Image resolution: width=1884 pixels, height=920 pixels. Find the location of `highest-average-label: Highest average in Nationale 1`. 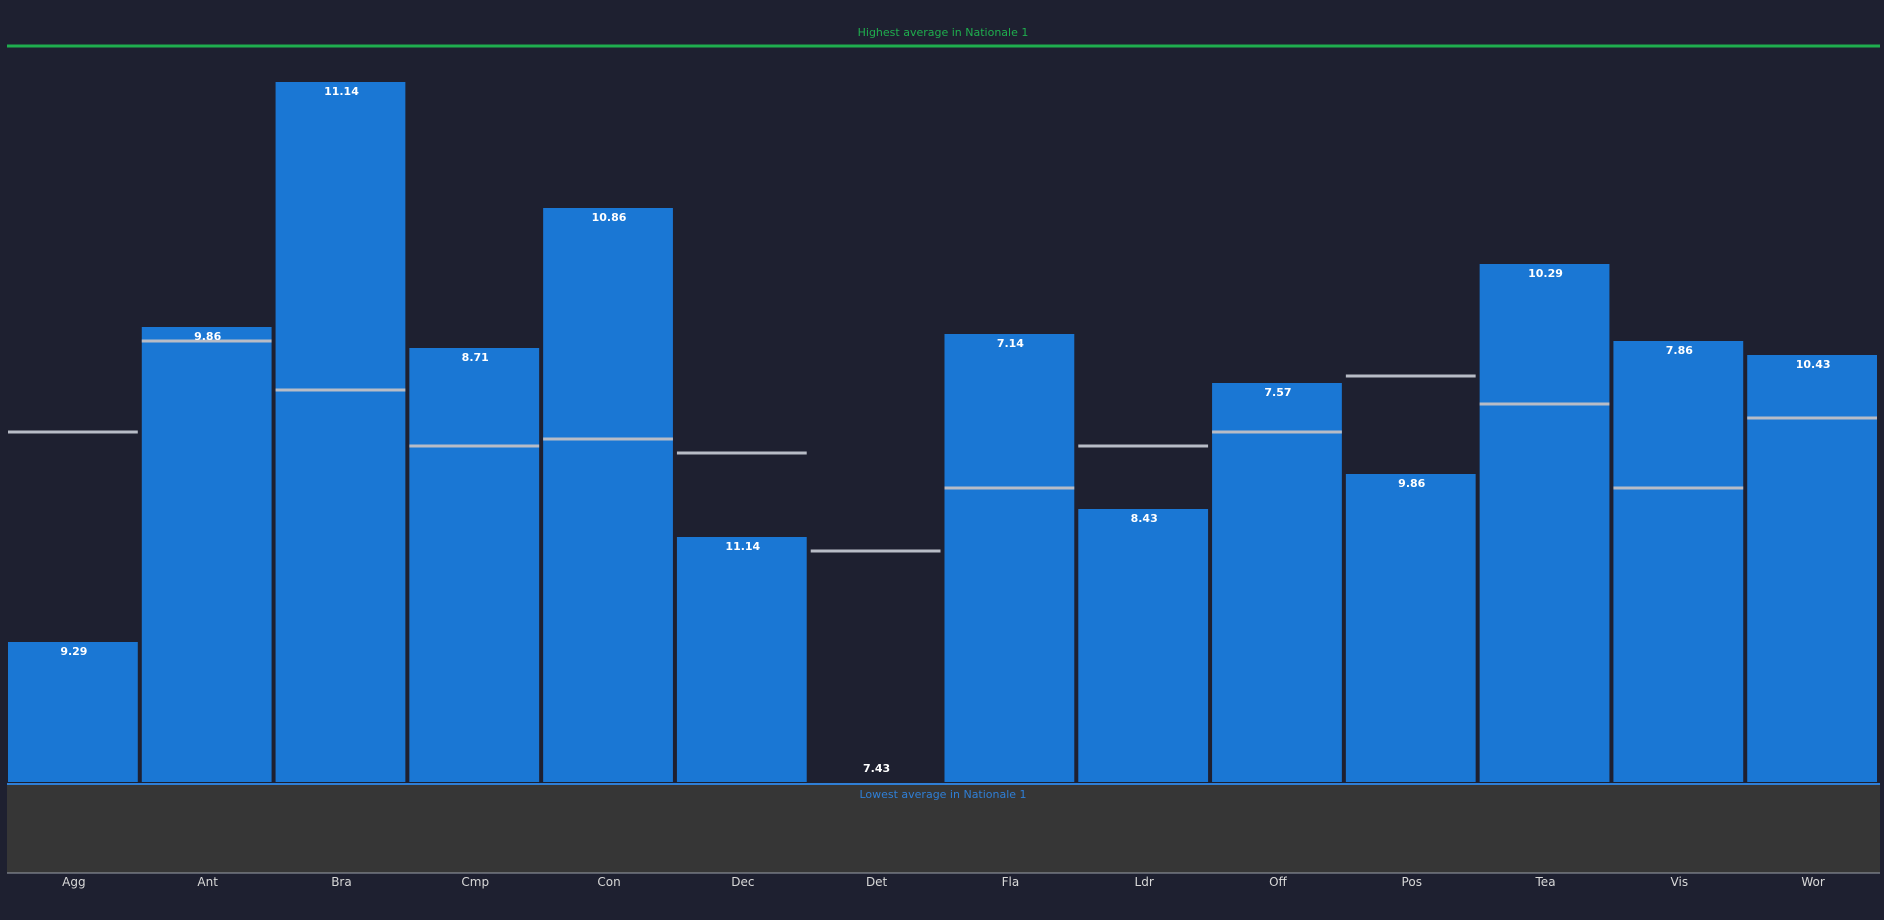

highest-average-label: Highest average in Nationale 1 is located at coordinates (943, 32).